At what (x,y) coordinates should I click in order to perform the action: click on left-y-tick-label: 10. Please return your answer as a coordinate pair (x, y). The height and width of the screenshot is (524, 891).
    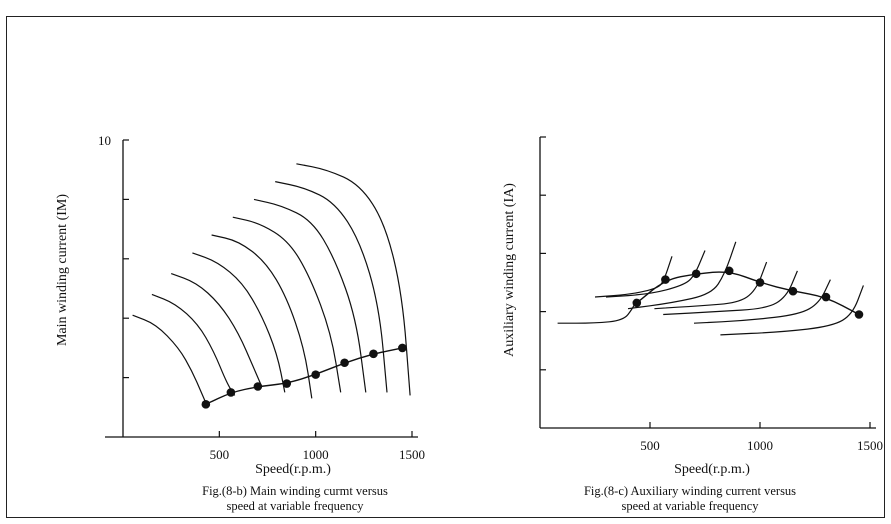
    Looking at the image, I should click on (104, 140).